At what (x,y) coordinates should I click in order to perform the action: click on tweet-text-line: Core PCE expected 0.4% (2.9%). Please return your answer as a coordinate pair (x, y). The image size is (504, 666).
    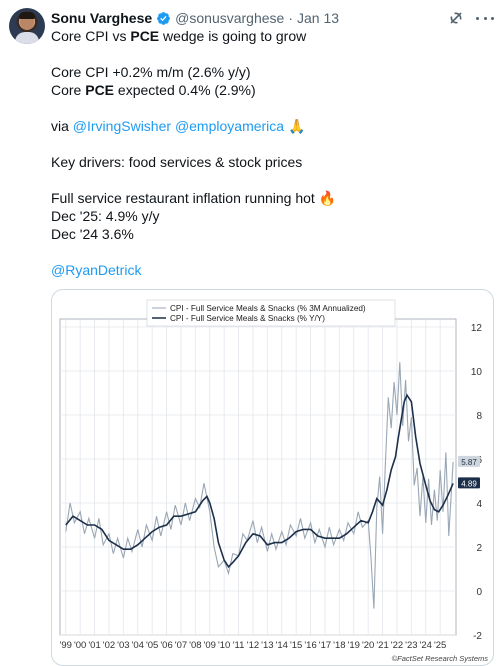
    Looking at the image, I should click on (271, 90).